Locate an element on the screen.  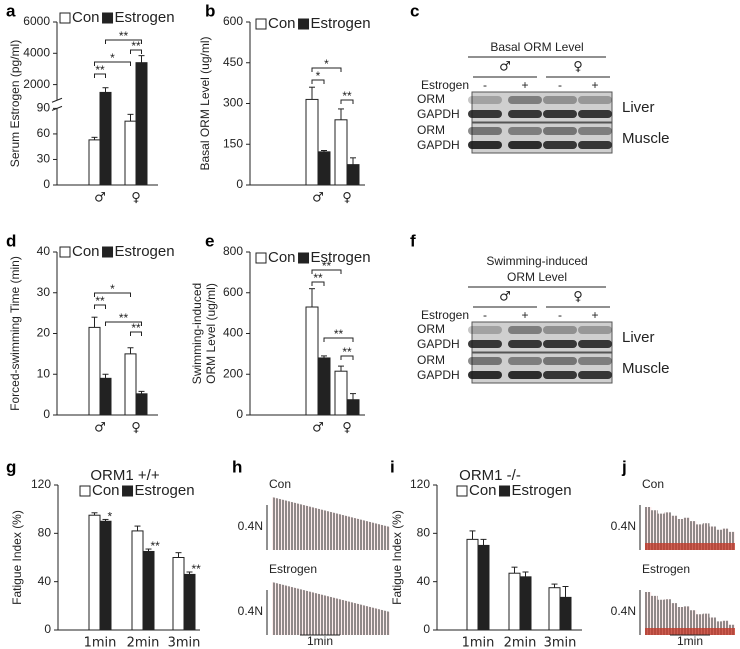
treatment: + is located at coordinates (594, 85).